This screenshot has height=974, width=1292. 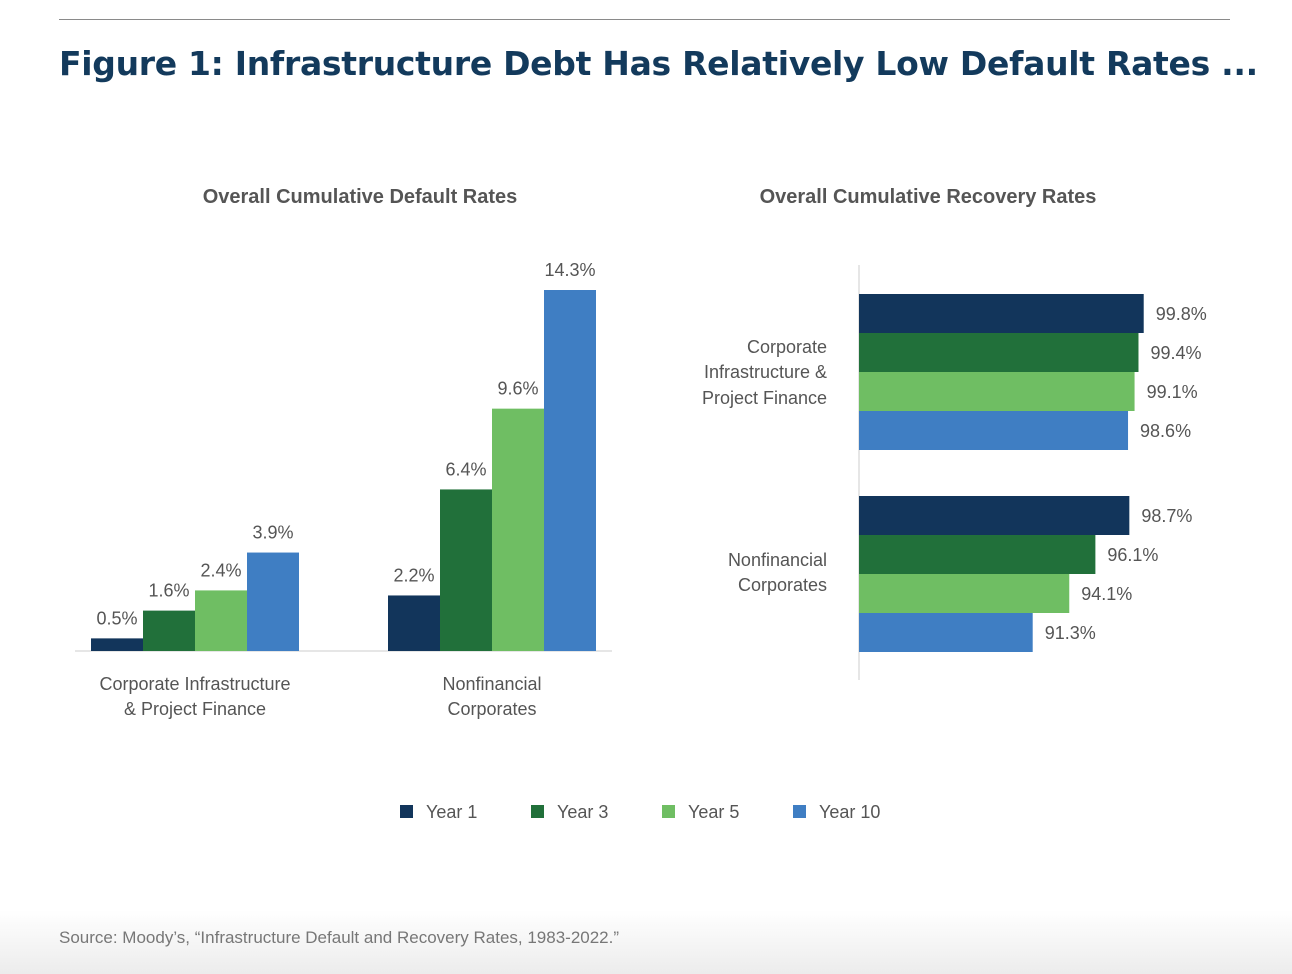 What do you see at coordinates (1106, 594) in the screenshot?
I see `data-label: 94.1%` at bounding box center [1106, 594].